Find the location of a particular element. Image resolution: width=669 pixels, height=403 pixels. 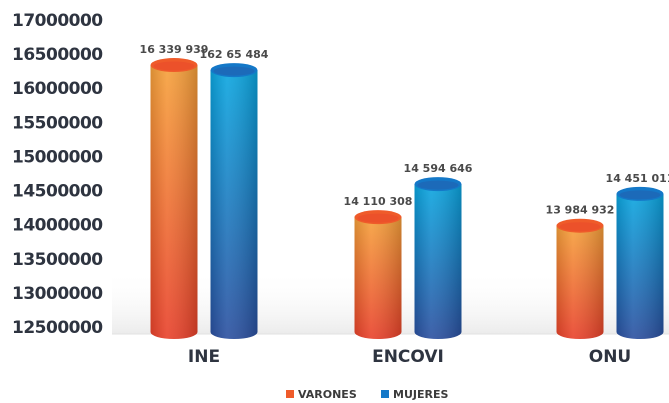

bar-varones-encovi: 14 110 308 is located at coordinates (378, 267).